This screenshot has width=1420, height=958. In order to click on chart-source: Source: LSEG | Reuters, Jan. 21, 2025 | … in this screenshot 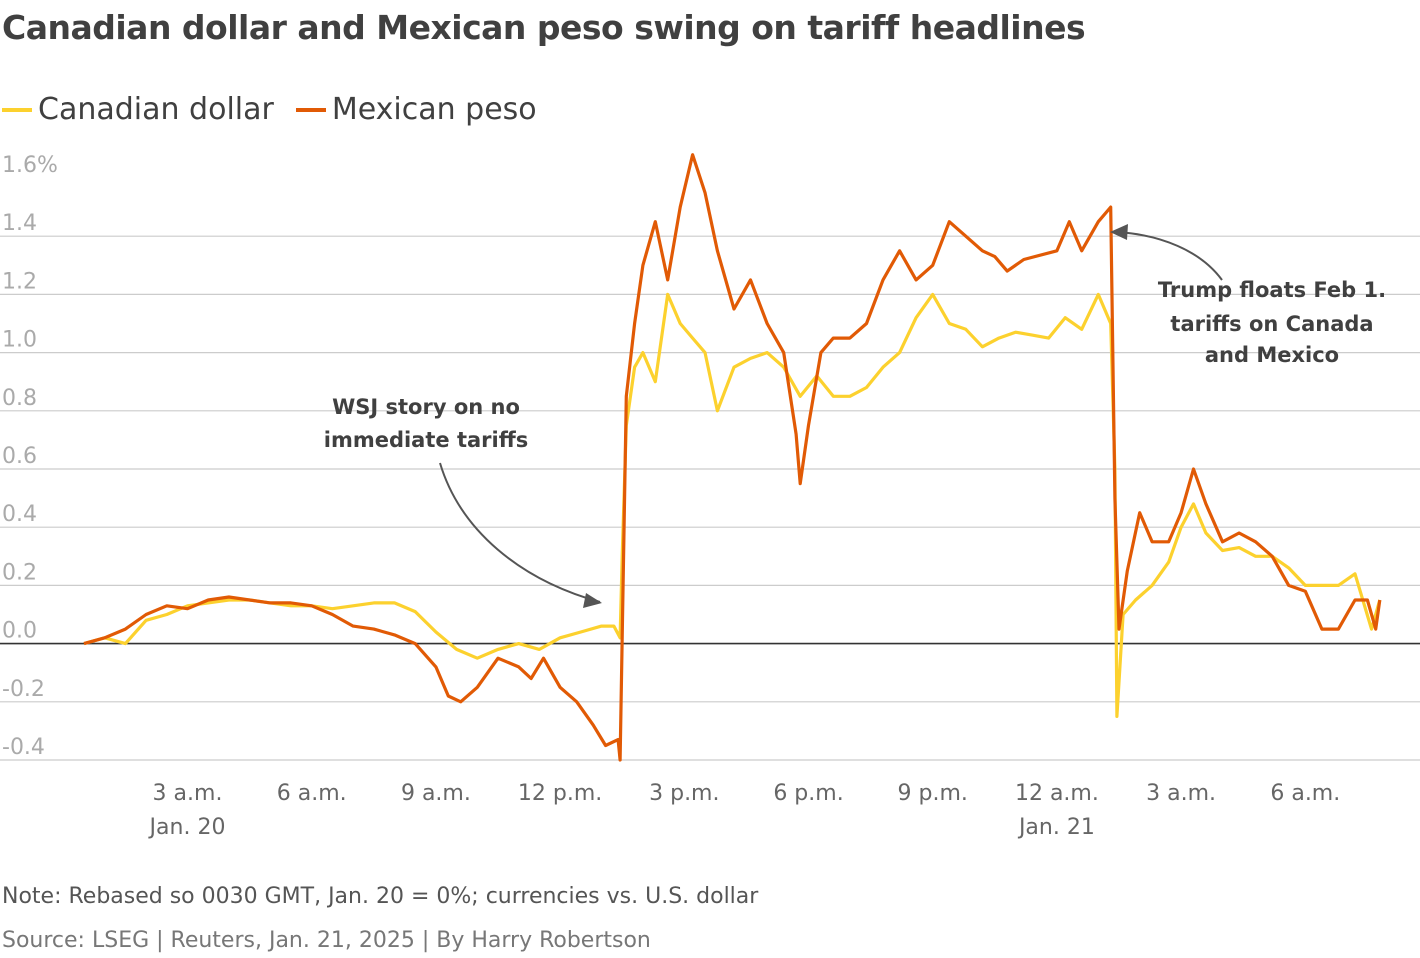, I will do `click(326, 940)`.